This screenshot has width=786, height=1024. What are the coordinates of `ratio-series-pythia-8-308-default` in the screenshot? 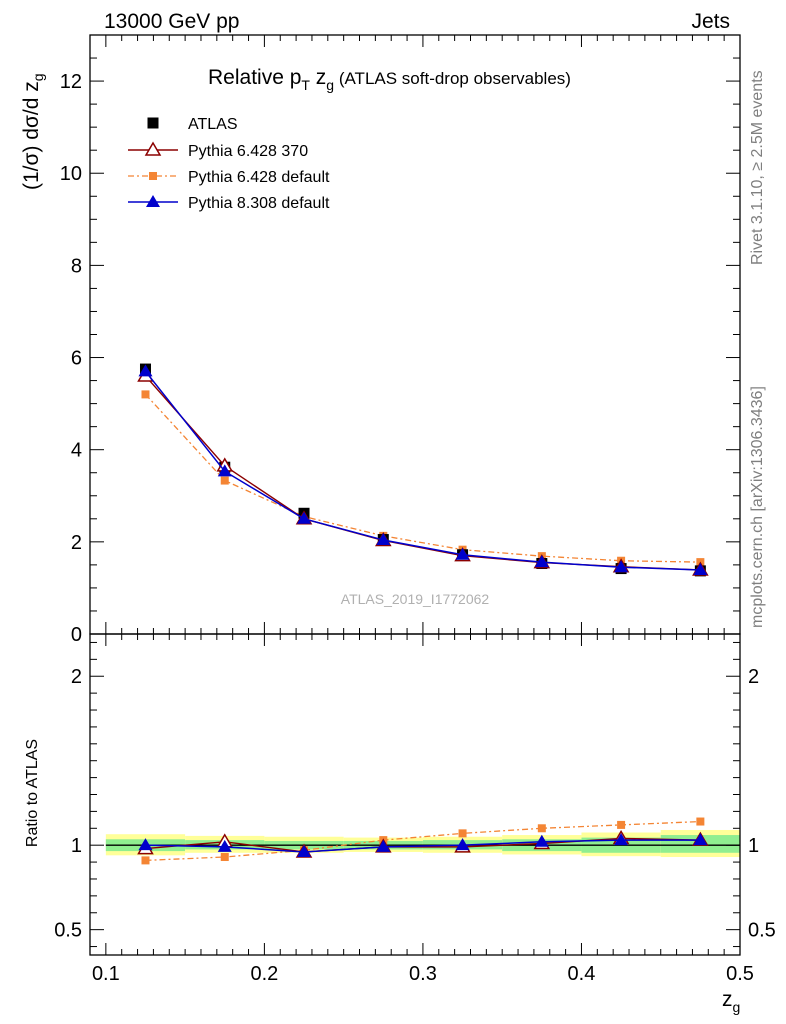 It's located at (423, 845).